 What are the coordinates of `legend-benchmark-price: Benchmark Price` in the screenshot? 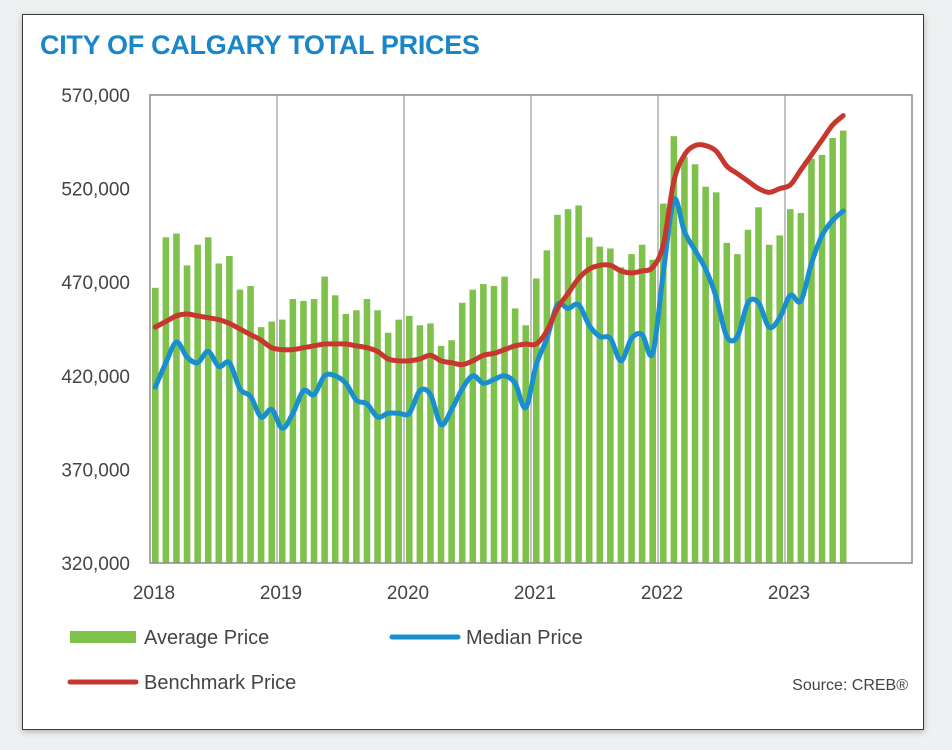 It's located at (181, 683).